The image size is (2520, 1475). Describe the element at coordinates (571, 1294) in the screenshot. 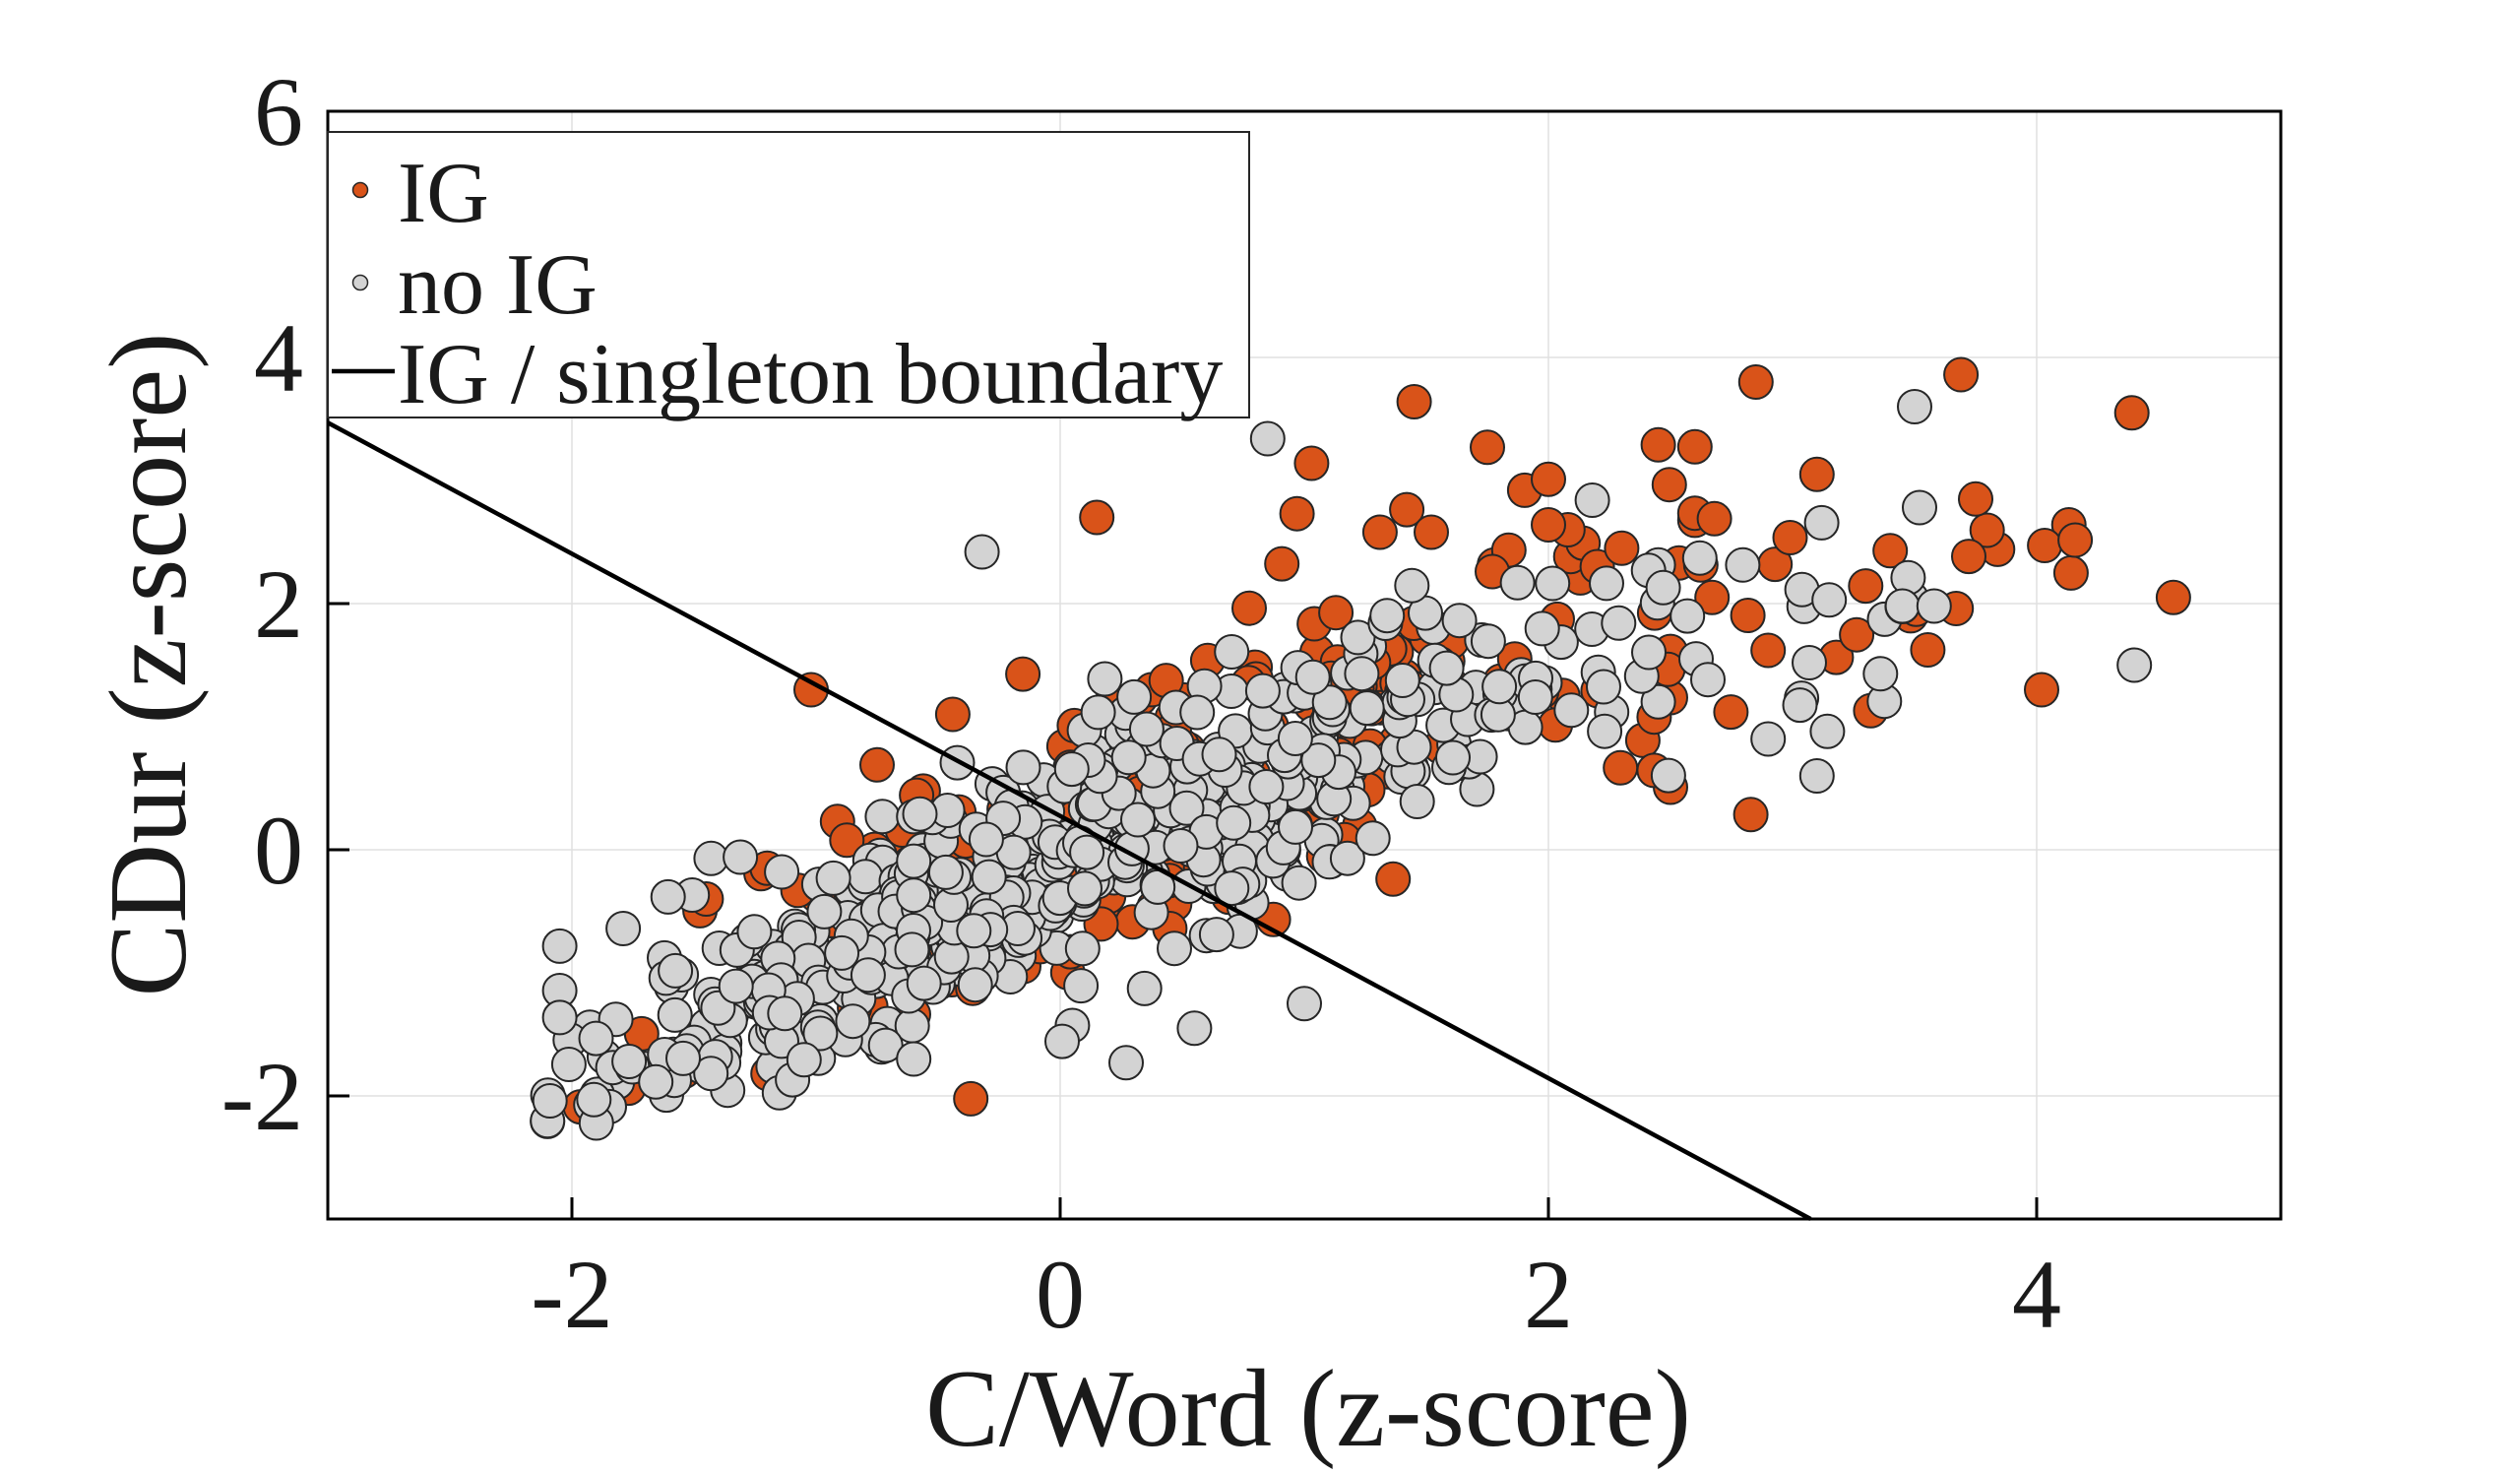

I see `x-tick-label: -2` at that location.